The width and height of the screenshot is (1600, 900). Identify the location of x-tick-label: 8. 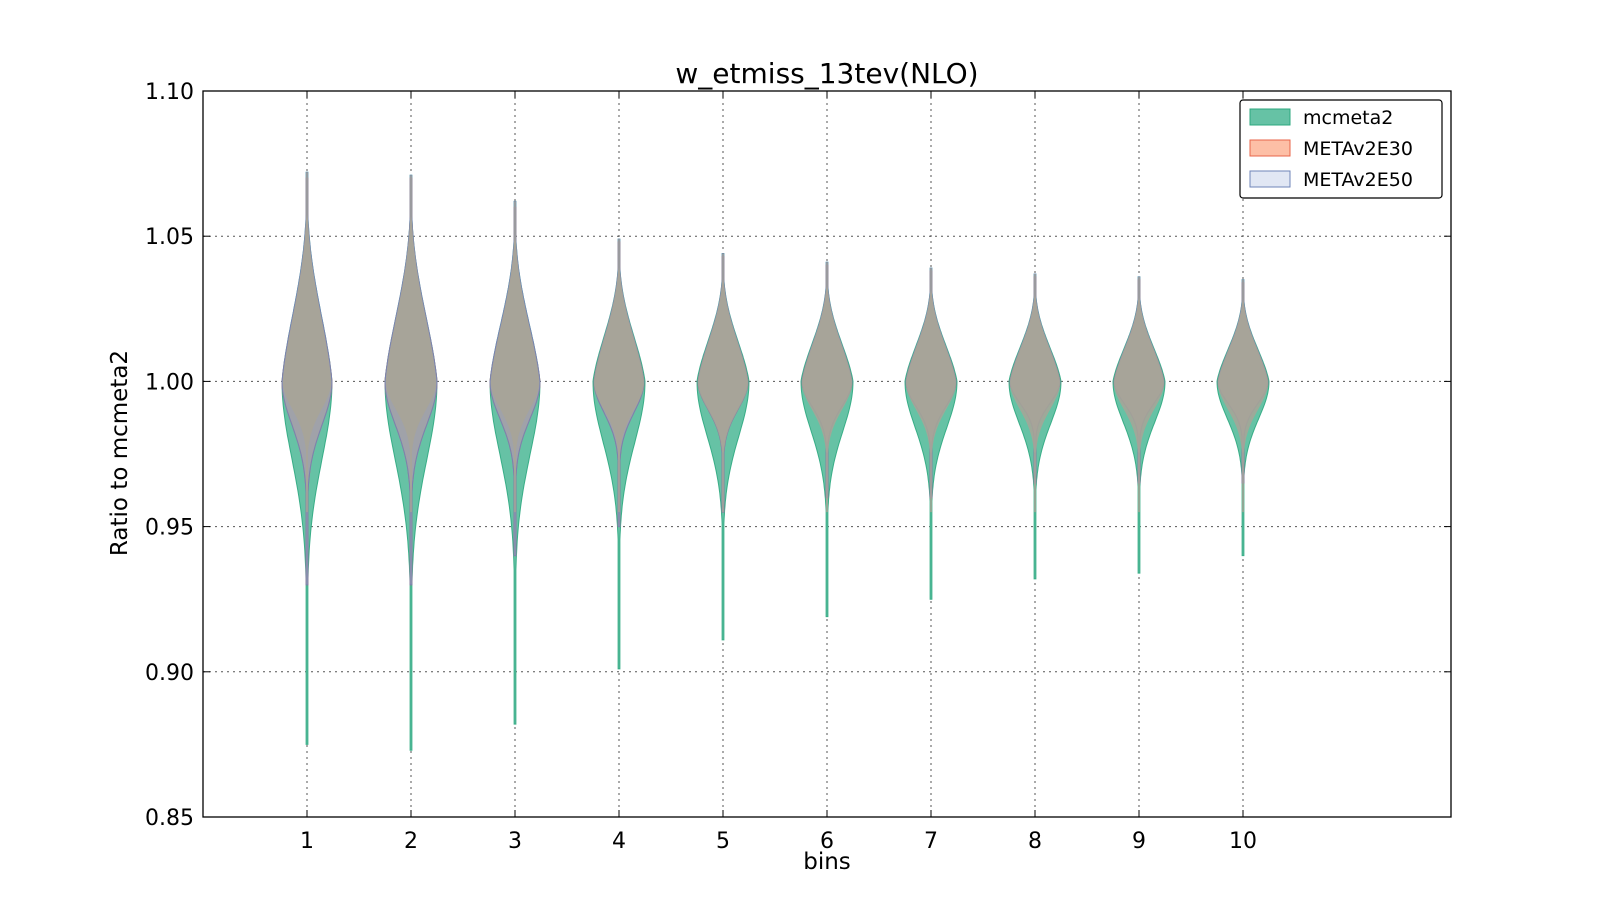
(1035, 841).